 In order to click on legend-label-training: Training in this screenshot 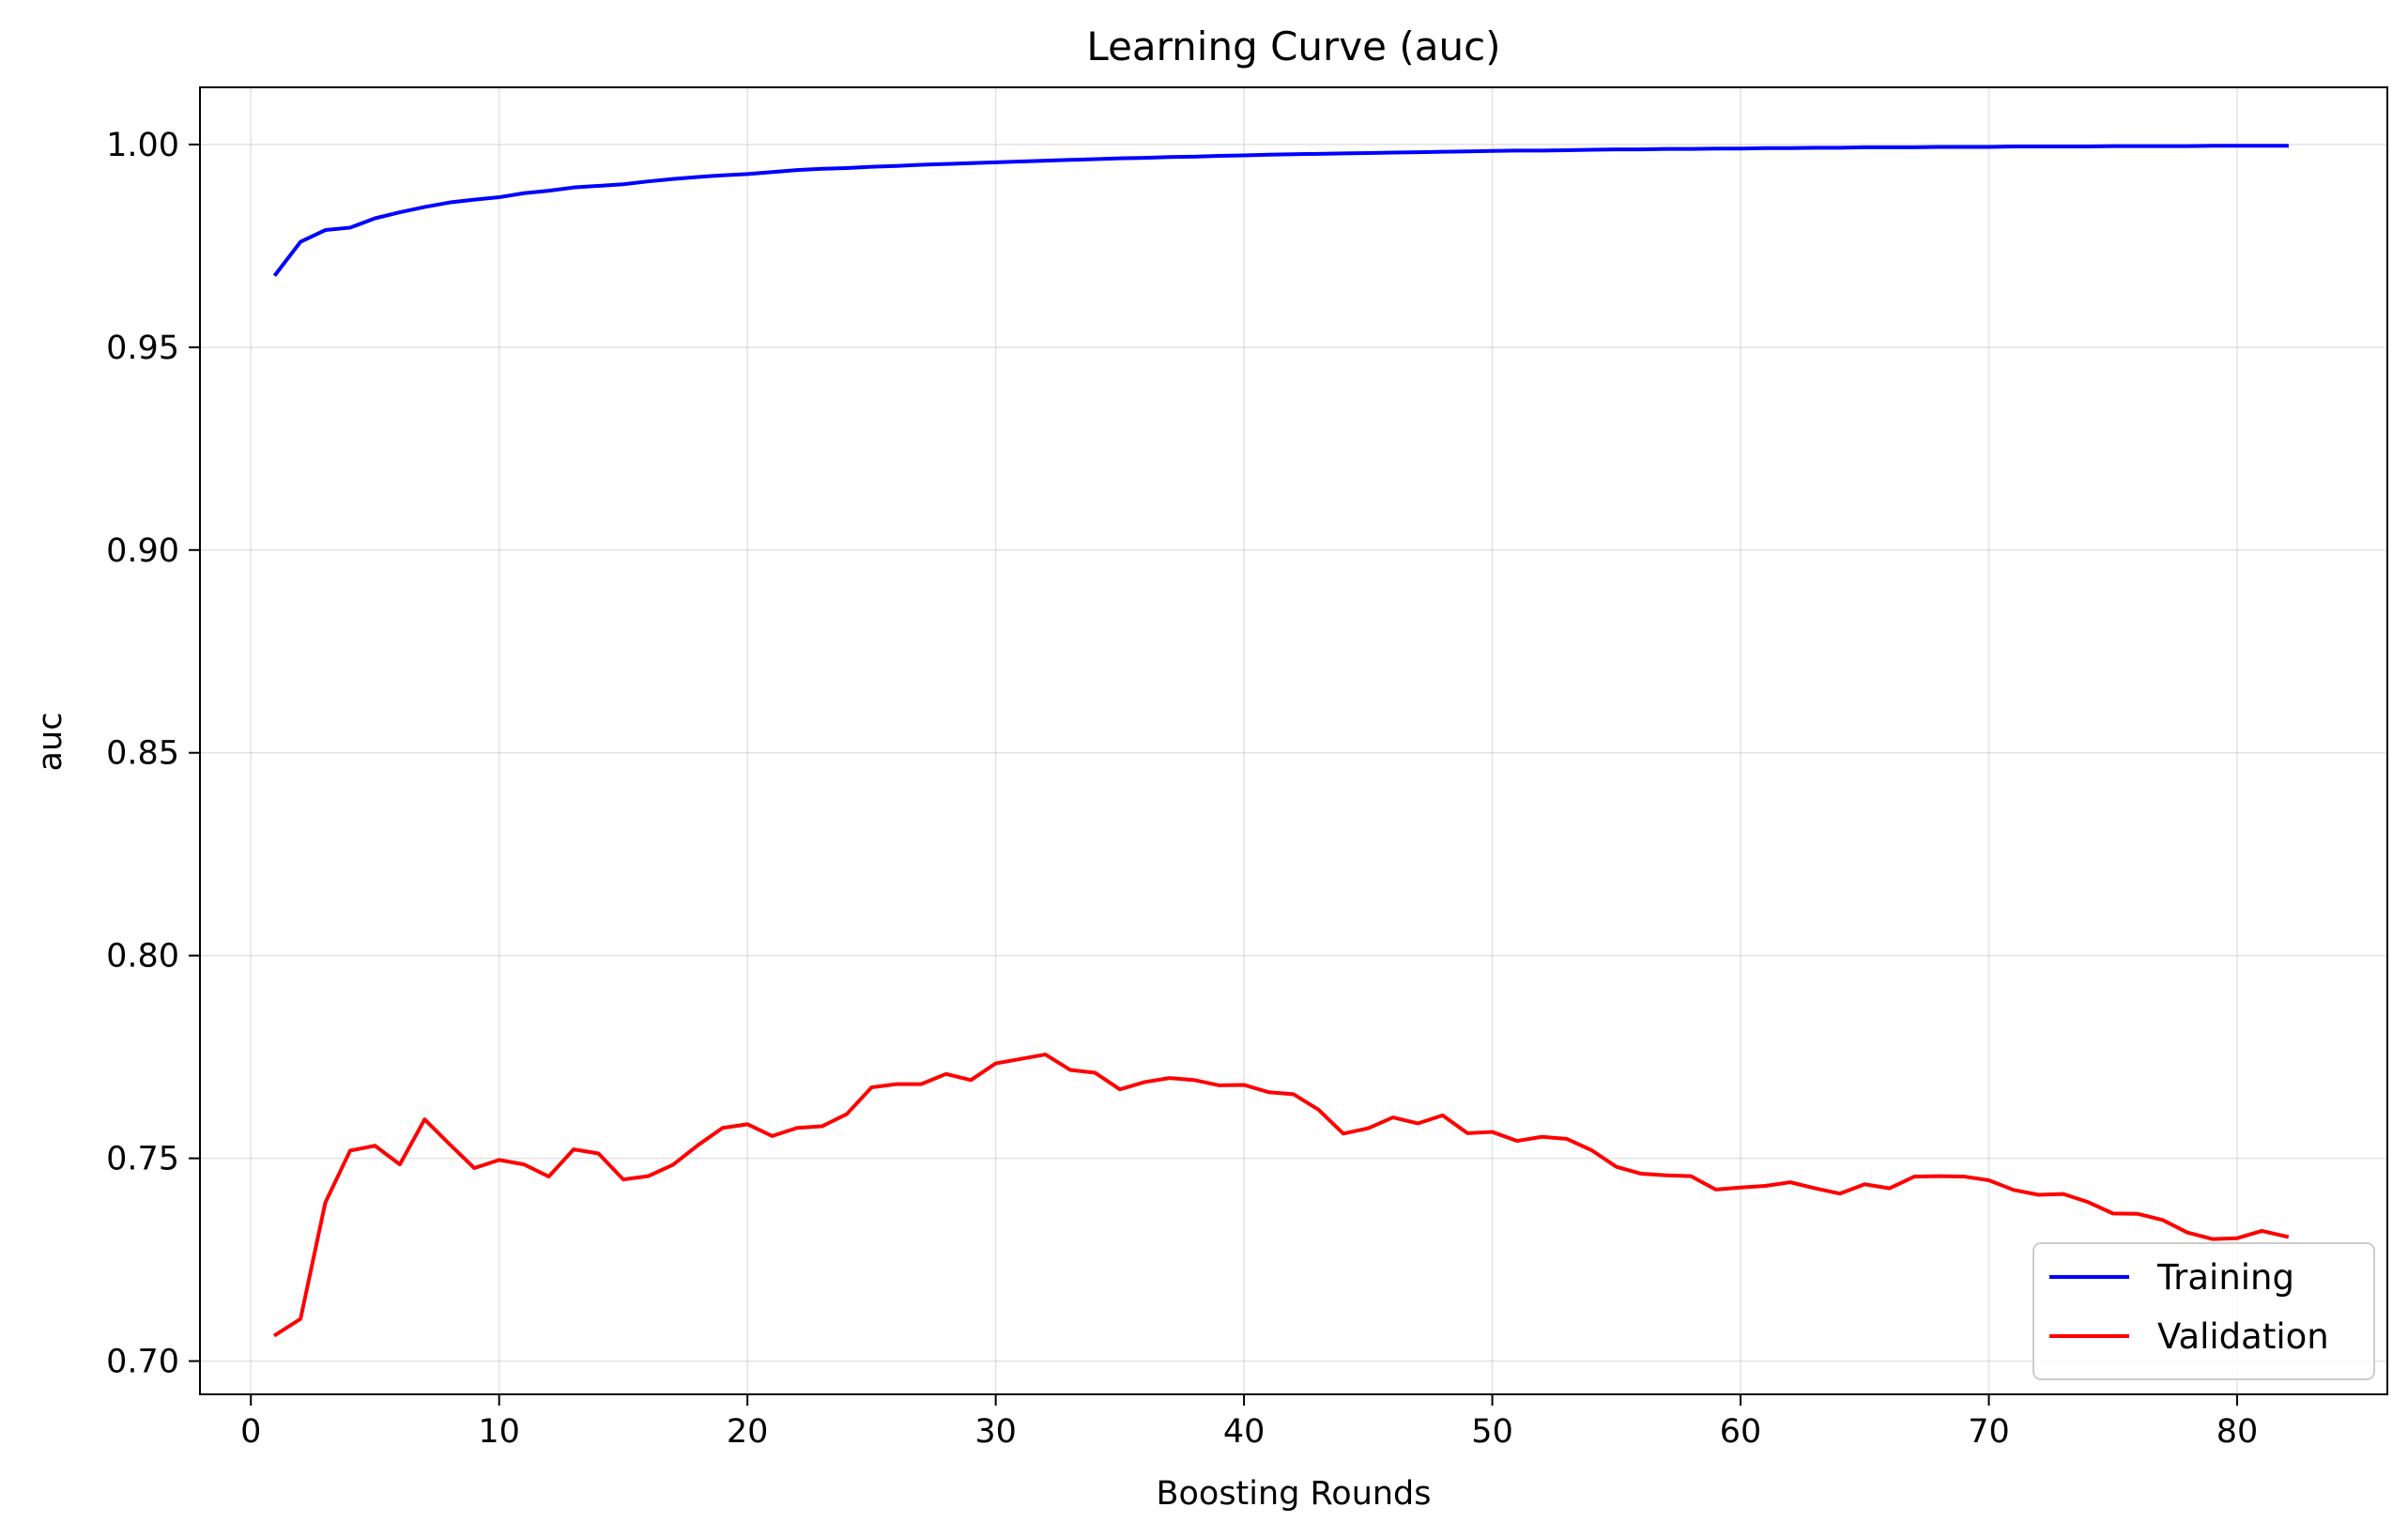, I will do `click(2225, 1277)`.